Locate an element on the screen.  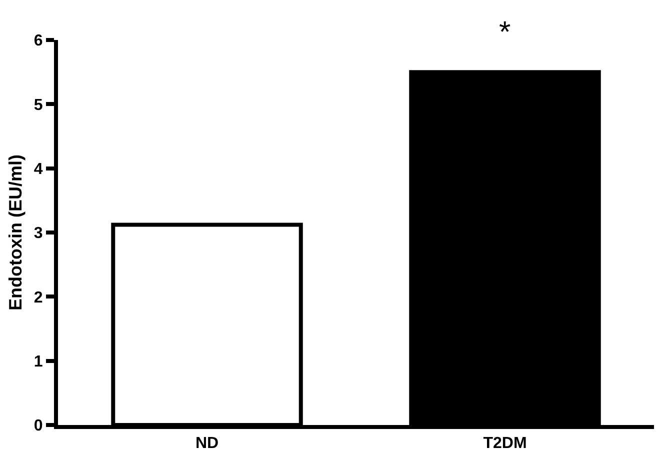
x-tick-label: T2DM is located at coordinates (505, 443).